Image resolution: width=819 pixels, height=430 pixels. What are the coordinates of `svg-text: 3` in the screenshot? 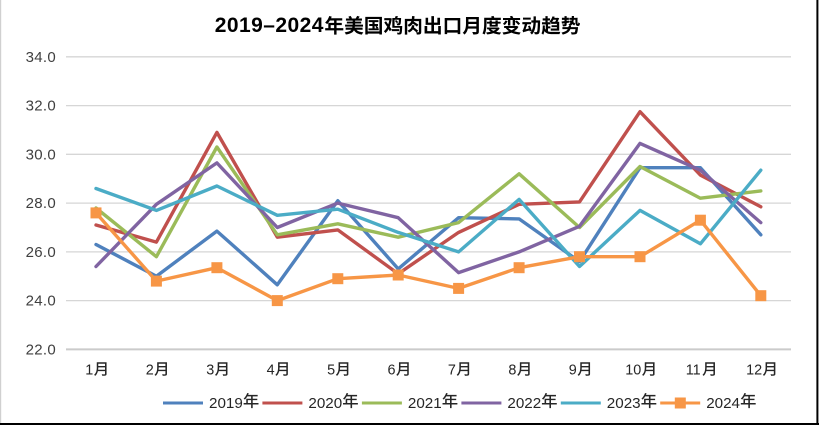 It's located at (210, 371).